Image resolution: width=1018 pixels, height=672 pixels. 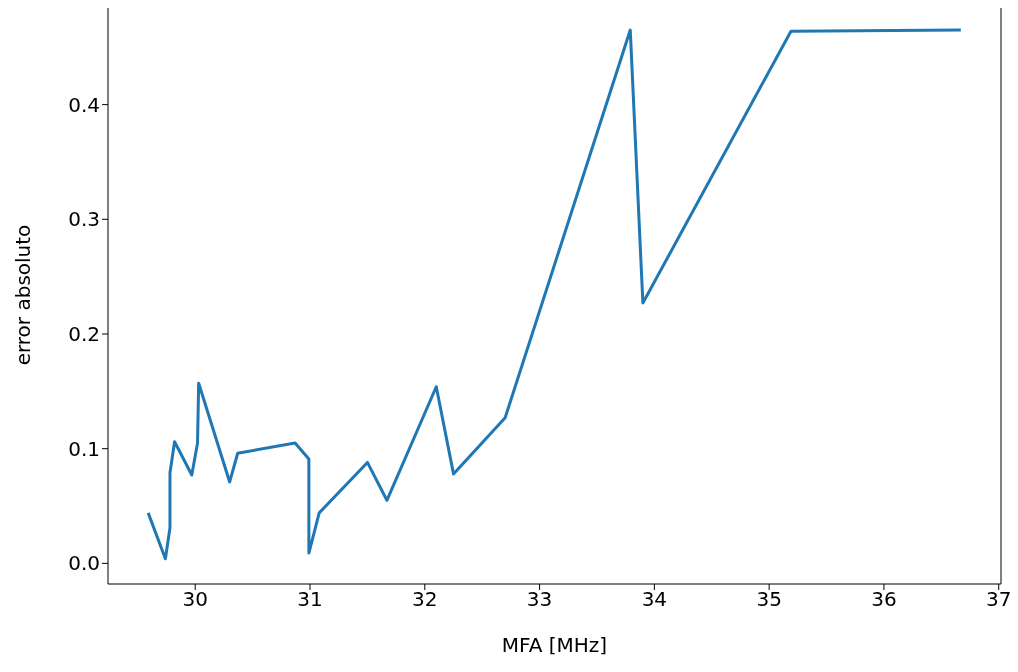 What do you see at coordinates (654, 599) in the screenshot?
I see `x-tick-label: 34` at bounding box center [654, 599].